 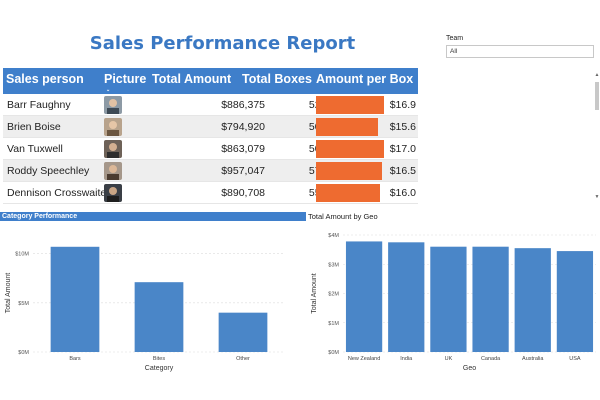 I want to click on header-sales-person: Sales person, so click(x=45, y=79).